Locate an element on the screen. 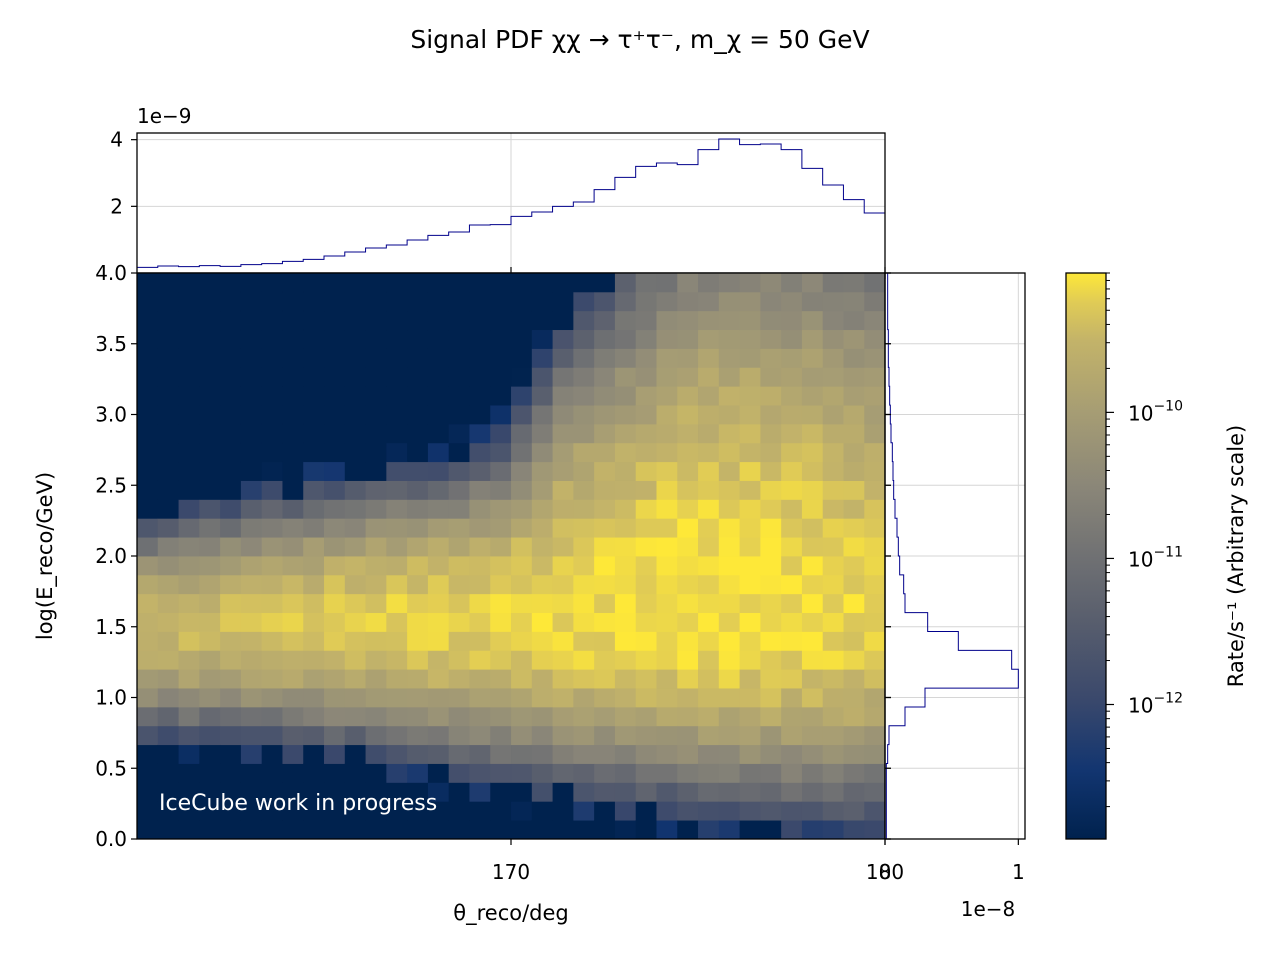 The width and height of the screenshot is (1280, 960). right-histogram-grid is located at coordinates (954, 556).